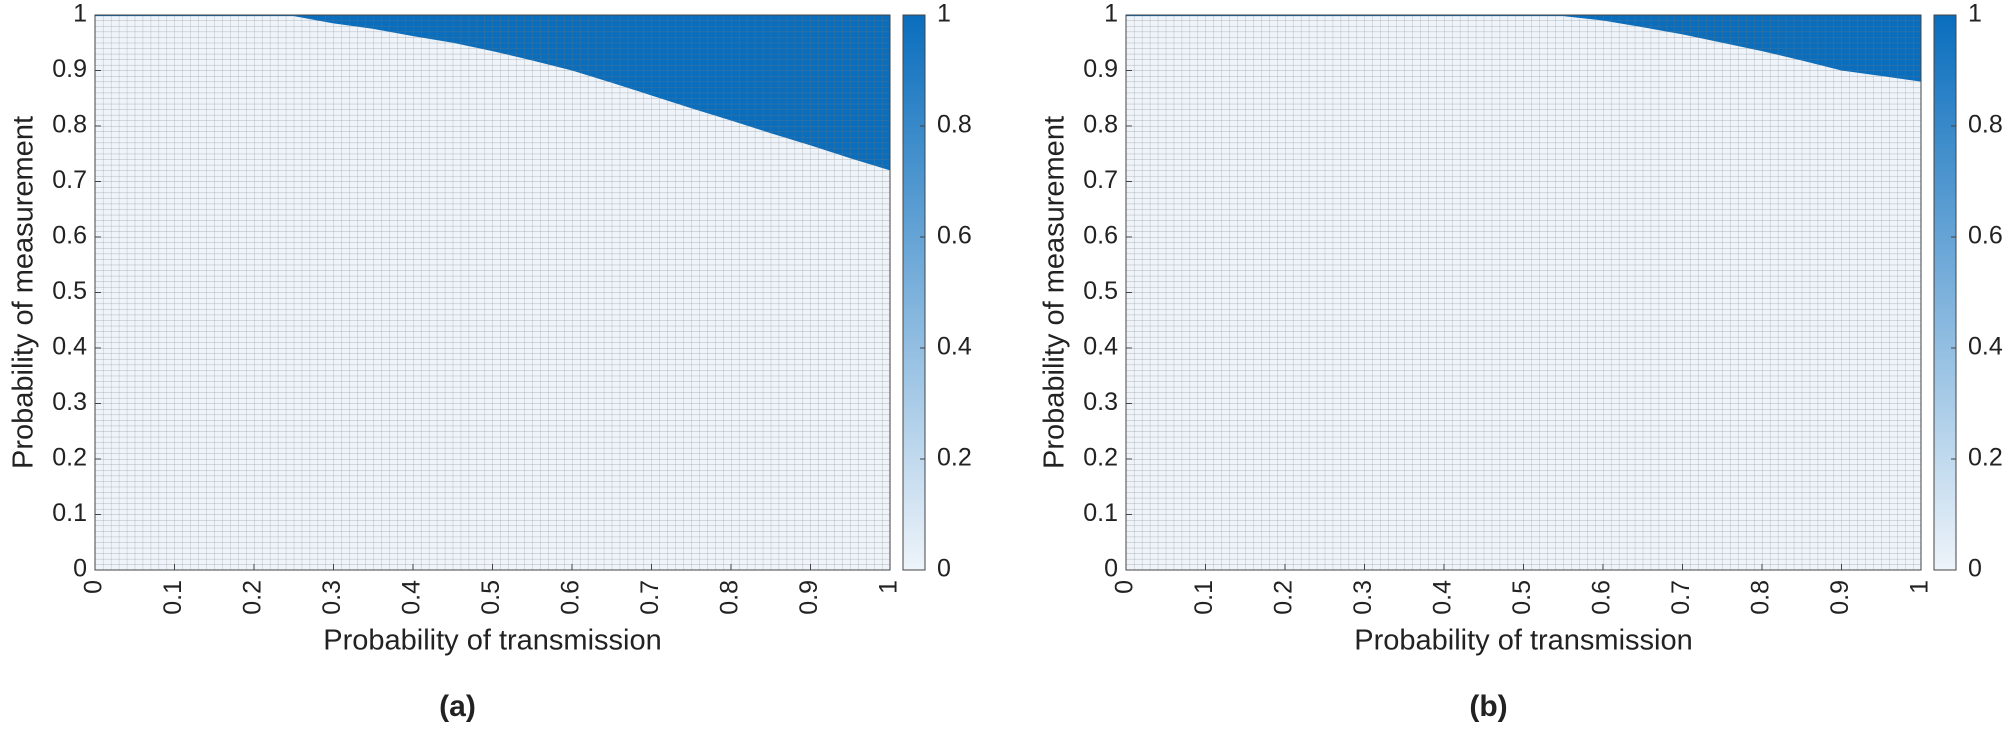 Image resolution: width=2006 pixels, height=732 pixels. Describe the element at coordinates (1488, 706) in the screenshot. I see `caption: (b)` at that location.